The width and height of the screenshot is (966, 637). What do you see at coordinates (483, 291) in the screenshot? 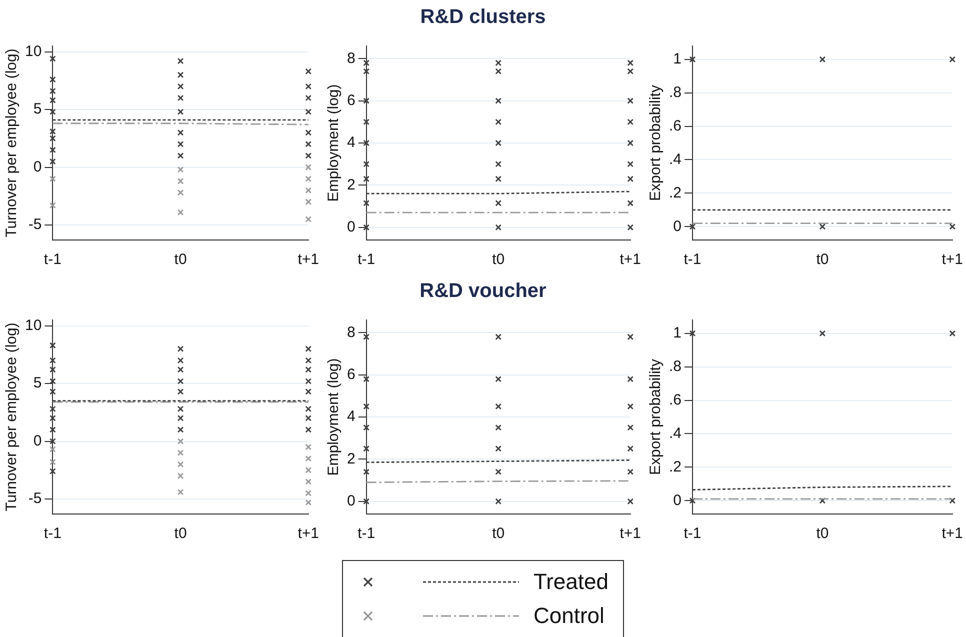
I see `chart-title: R&D voucher` at bounding box center [483, 291].